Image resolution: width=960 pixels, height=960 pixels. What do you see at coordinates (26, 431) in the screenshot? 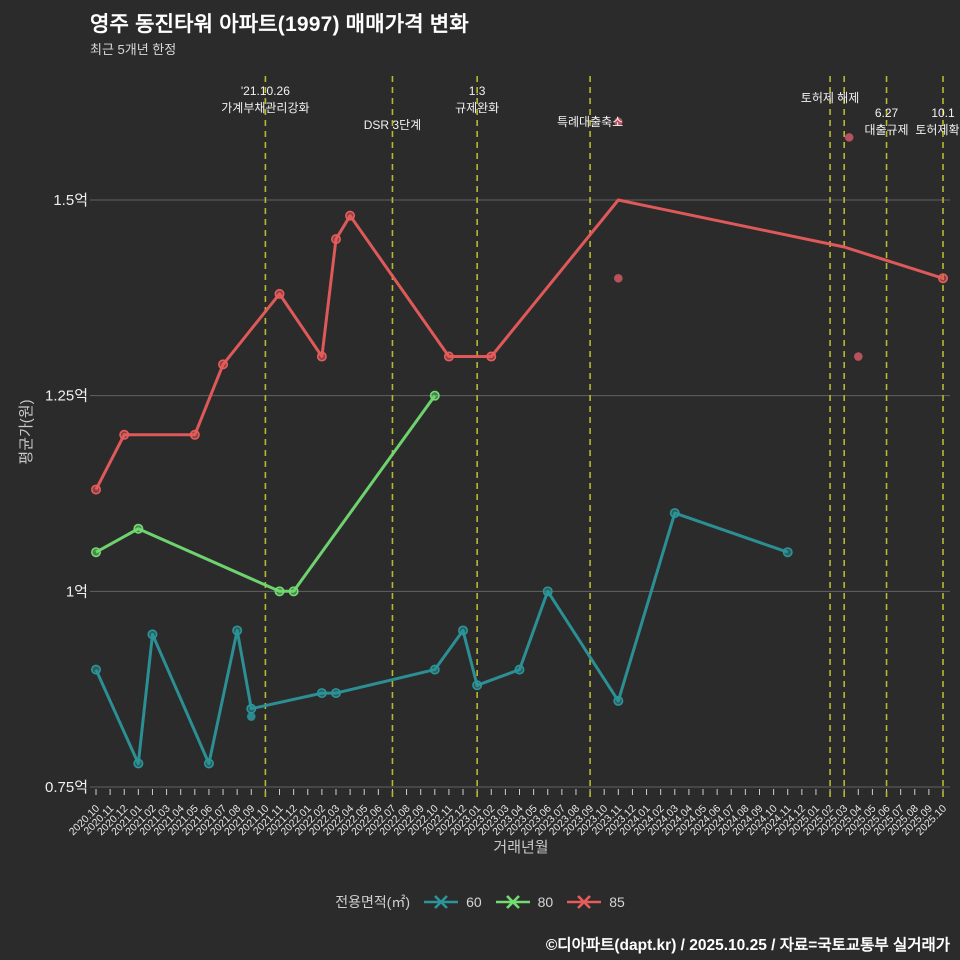
I see `y-axis-title: 평균가(원)` at bounding box center [26, 431].